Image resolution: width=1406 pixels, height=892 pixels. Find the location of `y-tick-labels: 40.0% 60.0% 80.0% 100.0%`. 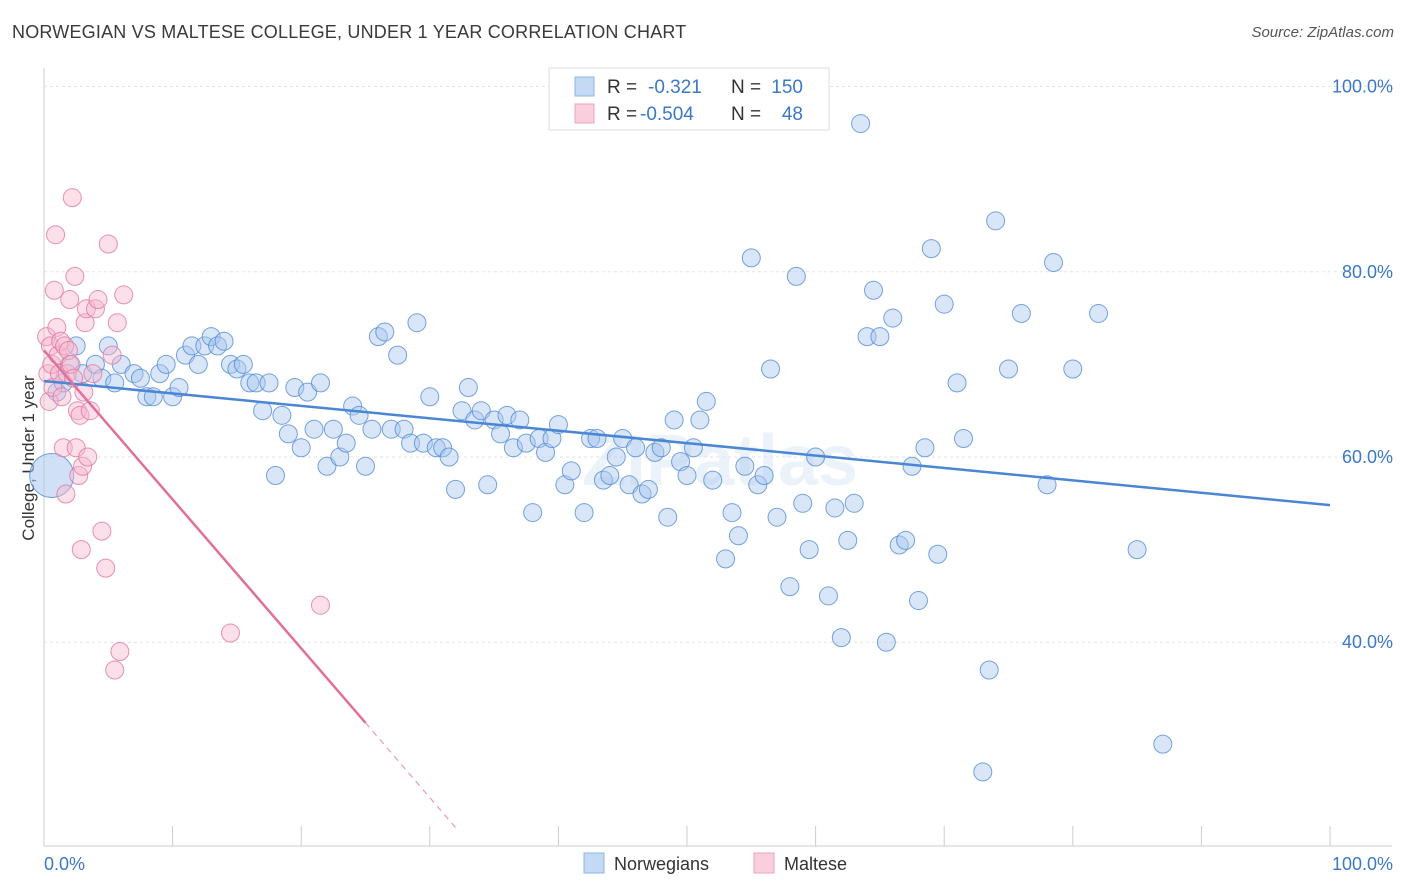

y-tick-labels: 40.0% 60.0% 80.0% 100.0% is located at coordinates (1362, 365).